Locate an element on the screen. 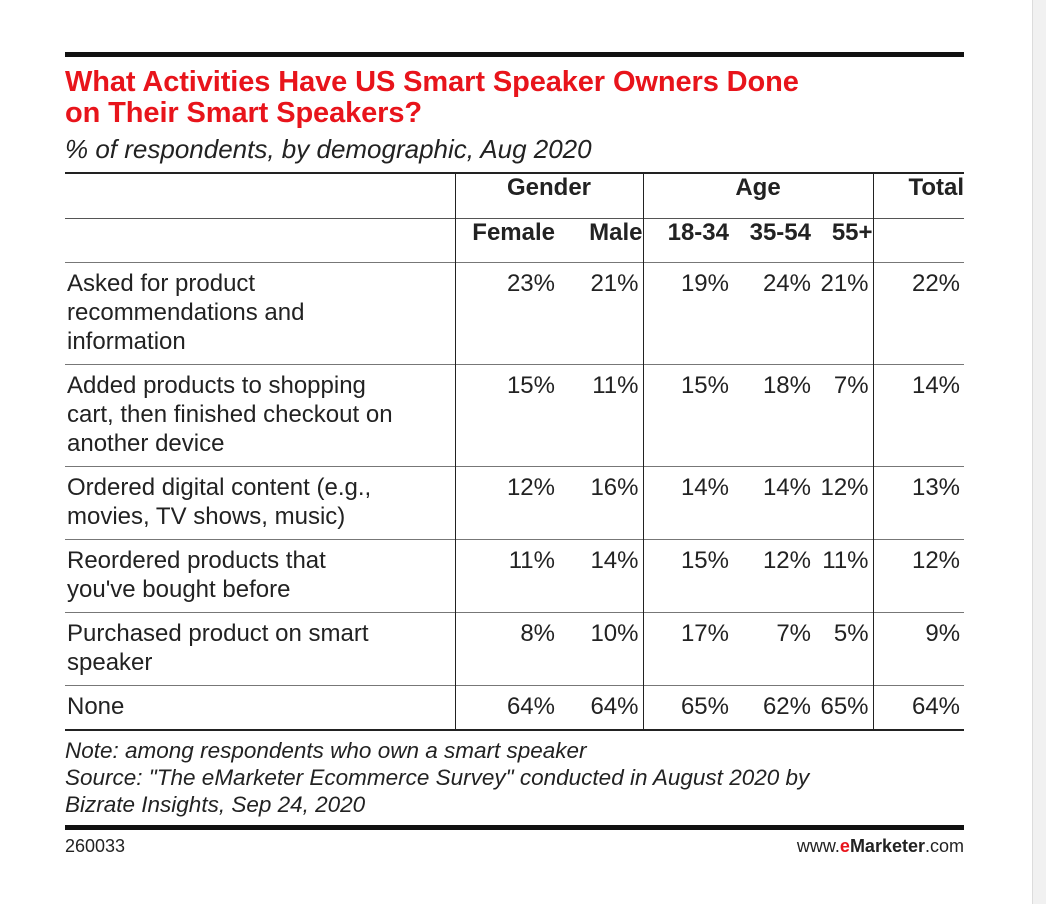  column-header-55-plus: 55+ is located at coordinates (842, 240).